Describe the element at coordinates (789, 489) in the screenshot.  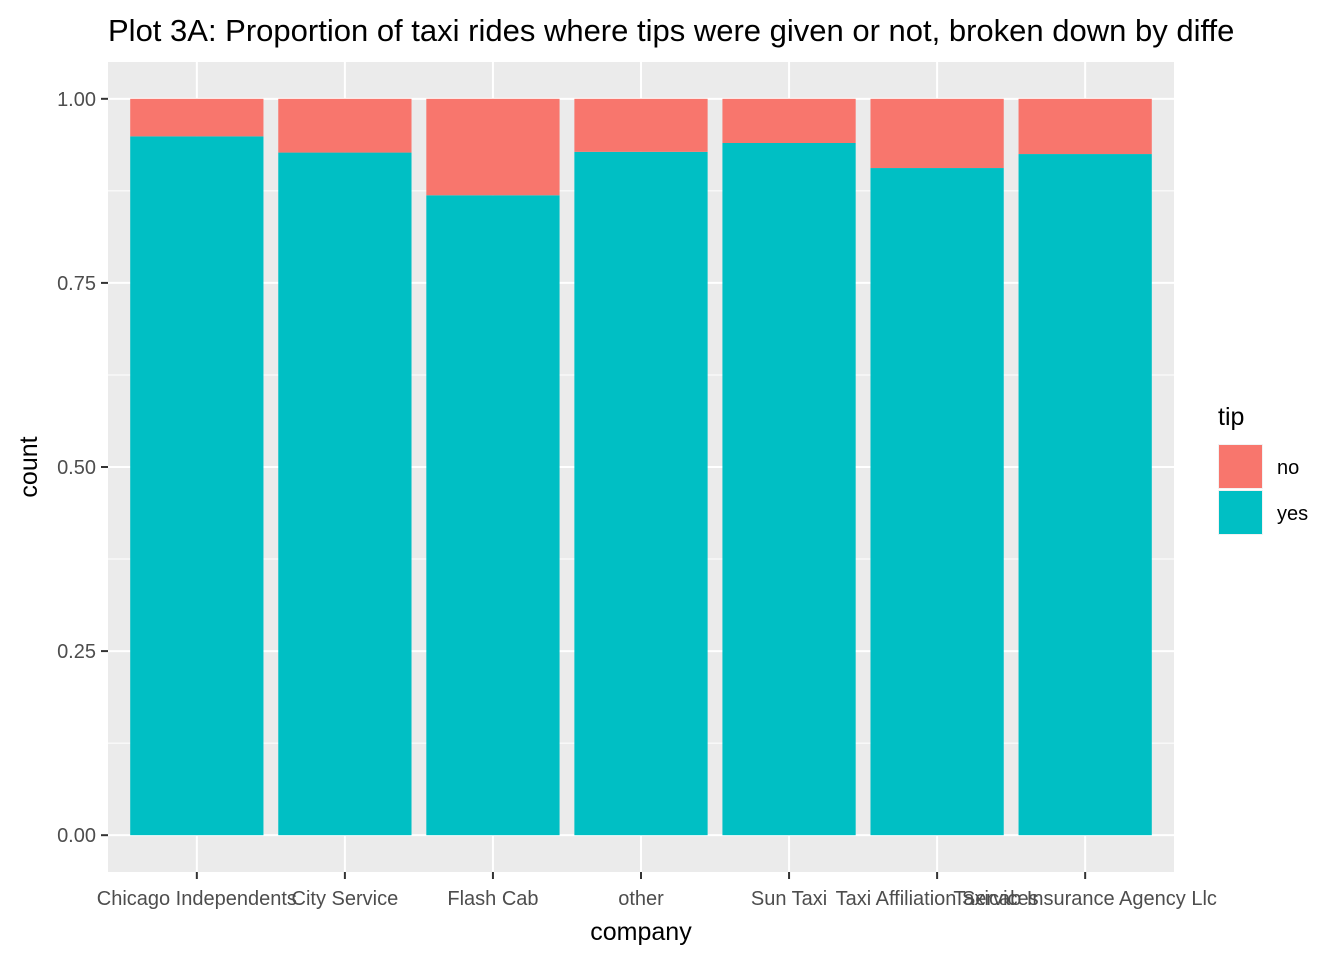
I see `bar-yes-sun-taxi` at that location.